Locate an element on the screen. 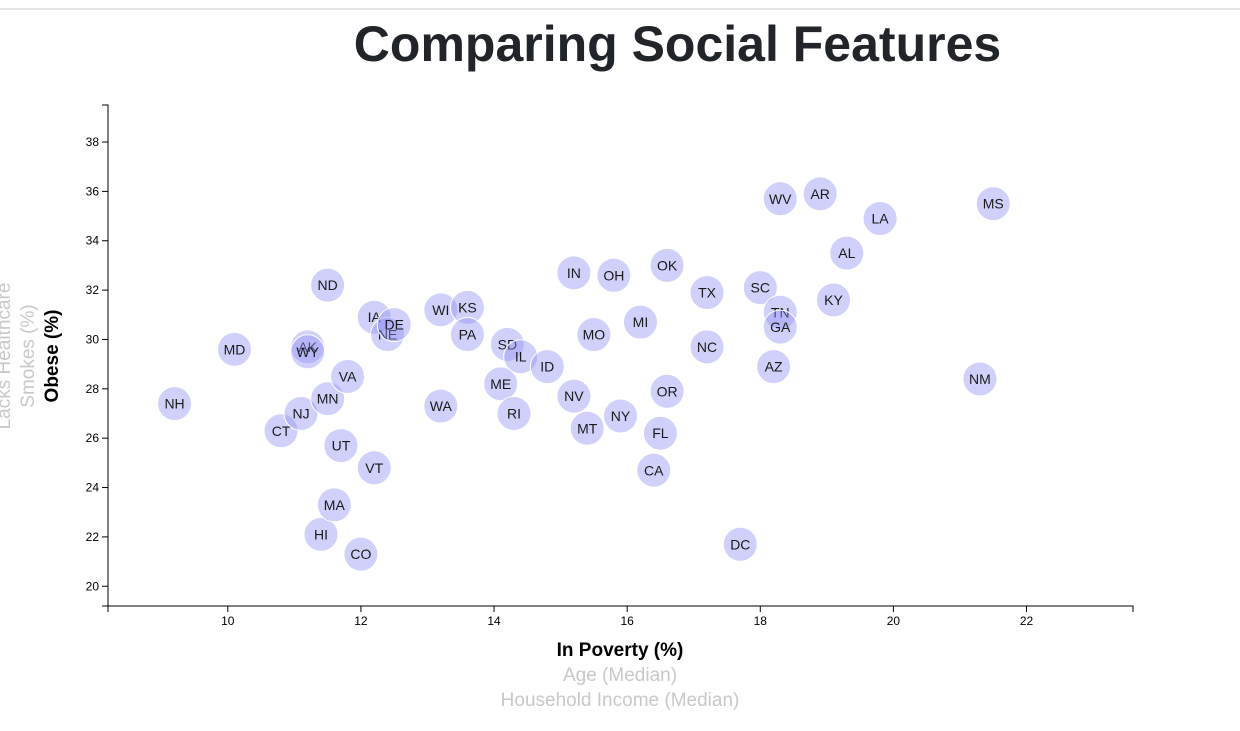 The height and width of the screenshot is (731, 1240). state-point-co: CO is located at coordinates (361, 554).